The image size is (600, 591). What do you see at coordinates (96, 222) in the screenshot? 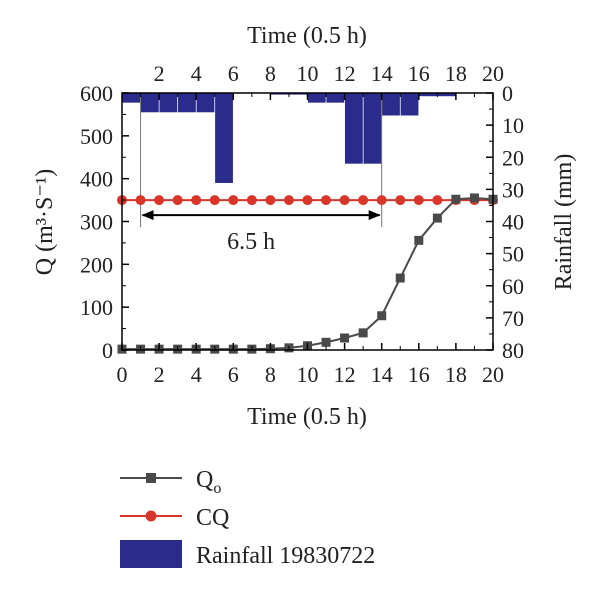
I see `y-left-tick-label: 300` at bounding box center [96, 222].